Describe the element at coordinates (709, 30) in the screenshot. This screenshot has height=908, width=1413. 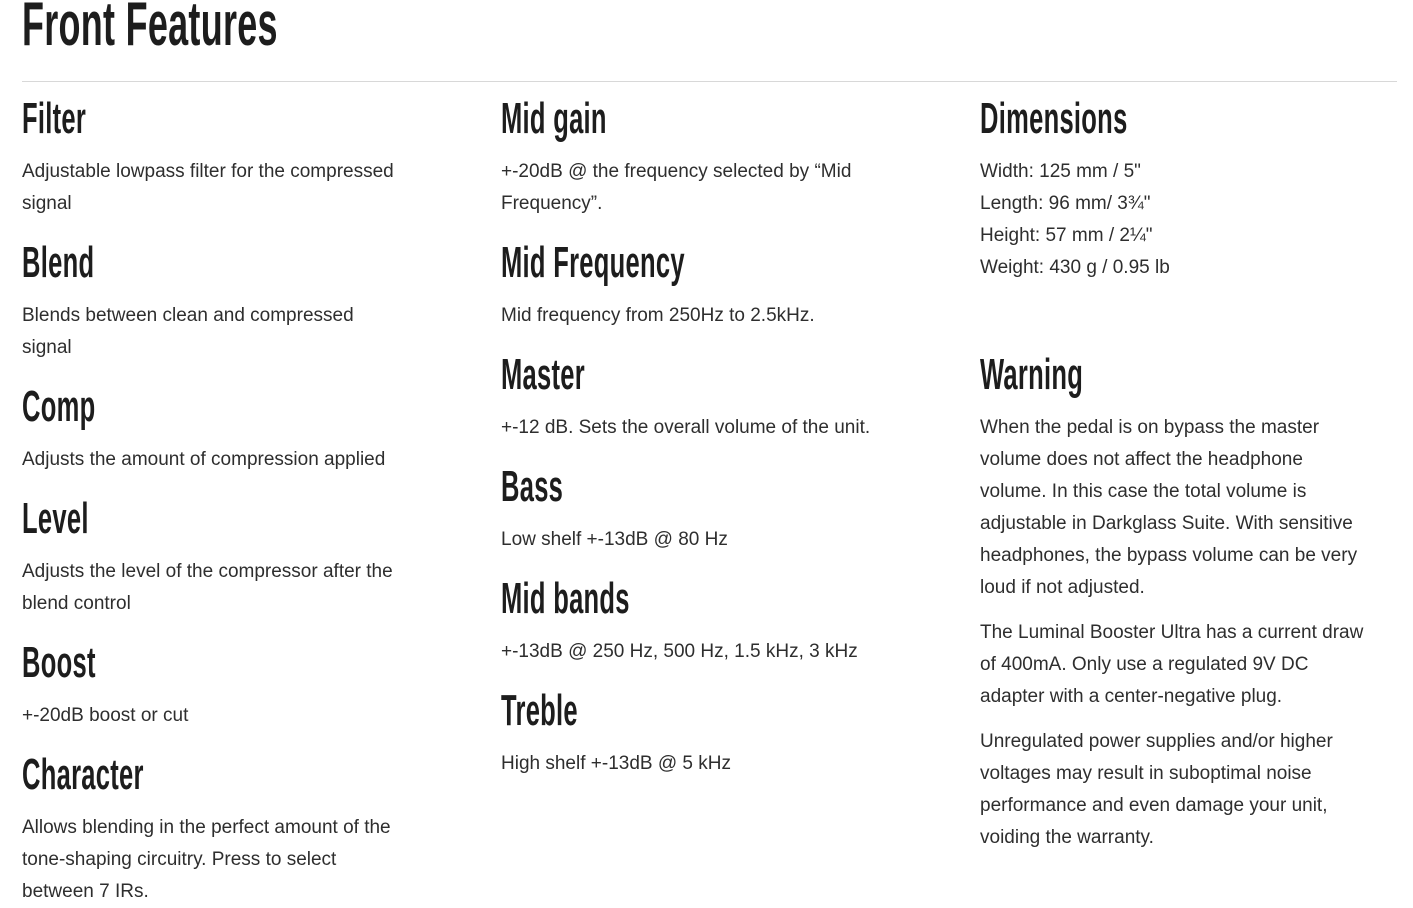
I see `page-title: Front Features` at that location.